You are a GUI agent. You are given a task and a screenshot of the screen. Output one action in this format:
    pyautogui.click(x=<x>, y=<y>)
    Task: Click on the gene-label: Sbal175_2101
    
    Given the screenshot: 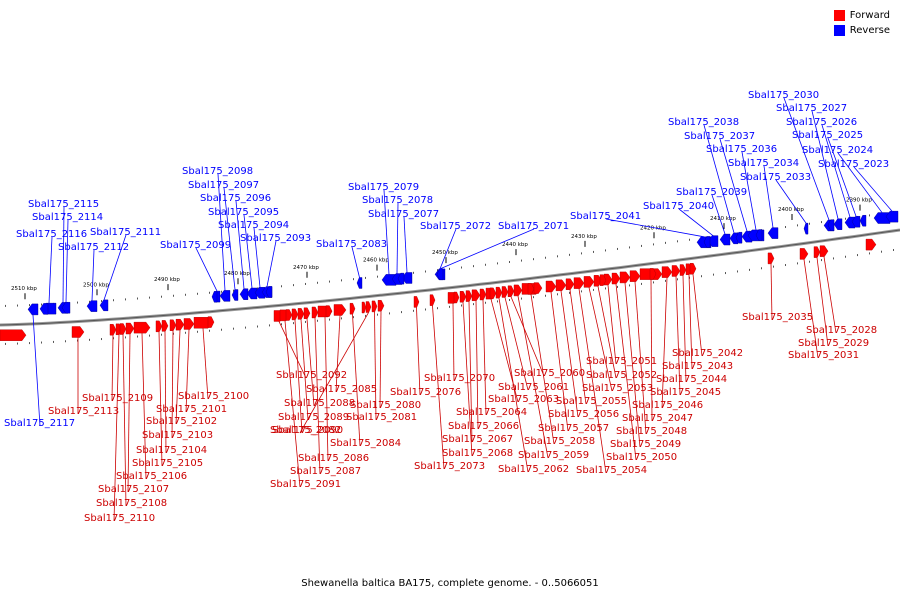 What is the action you would take?
    pyautogui.click(x=191, y=409)
    